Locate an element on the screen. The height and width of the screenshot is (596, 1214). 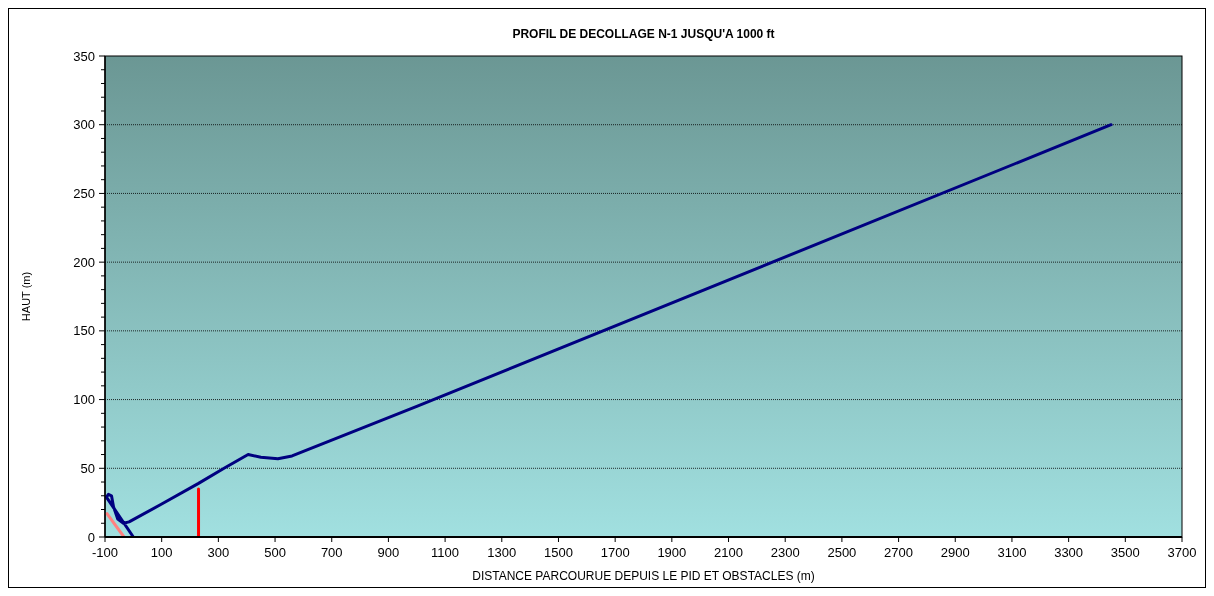
y-tick-label: 300 is located at coordinates (84, 125).